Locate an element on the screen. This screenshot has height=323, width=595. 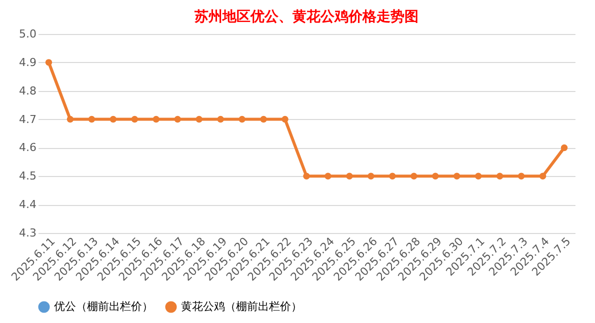
y-tick-label: 4.4 is located at coordinates (27, 205).